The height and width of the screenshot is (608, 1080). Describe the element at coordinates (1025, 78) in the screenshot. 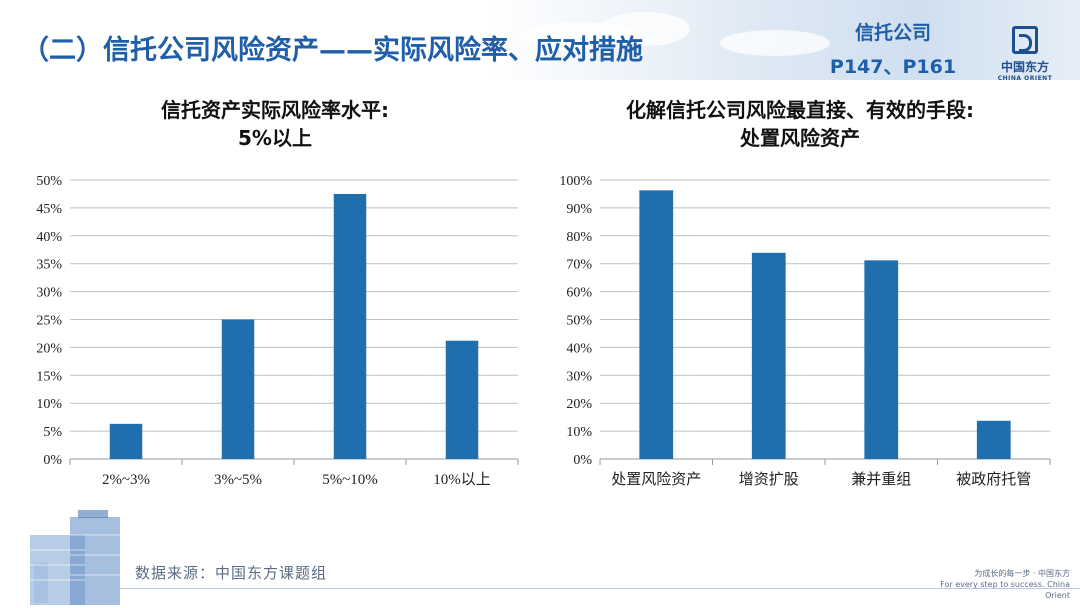

I see `logo-name-en: CHINA ORIENT` at that location.